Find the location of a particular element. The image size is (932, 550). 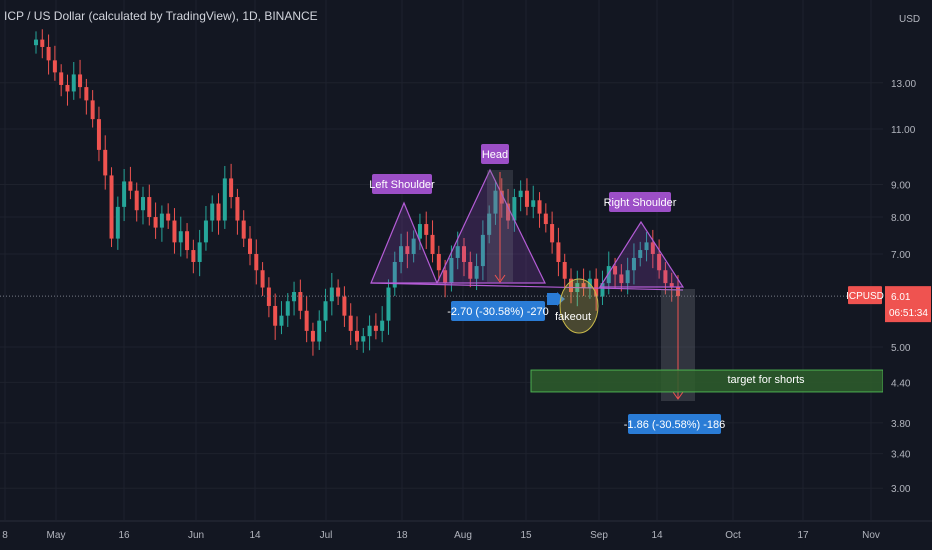

price-tick-label: 3.80 is located at coordinates (901, 424).